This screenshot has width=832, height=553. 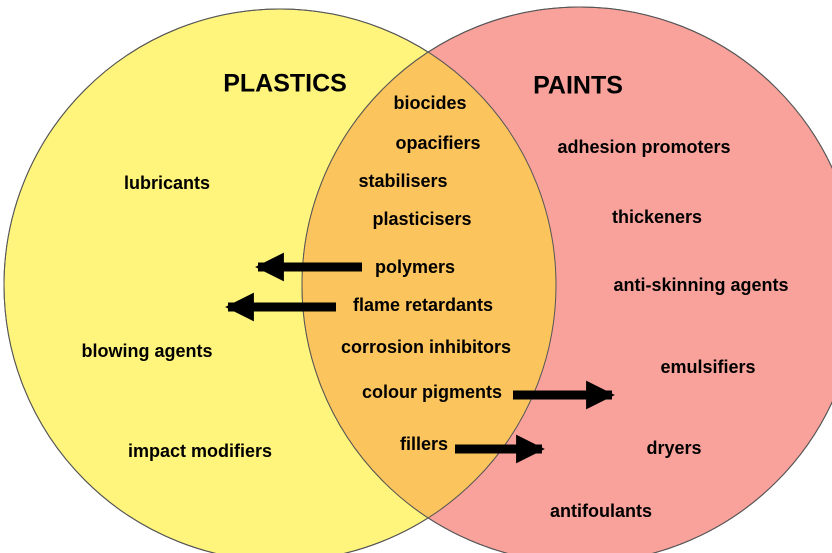 What do you see at coordinates (426, 347) in the screenshot?
I see `item: corrosion inhibitors` at bounding box center [426, 347].